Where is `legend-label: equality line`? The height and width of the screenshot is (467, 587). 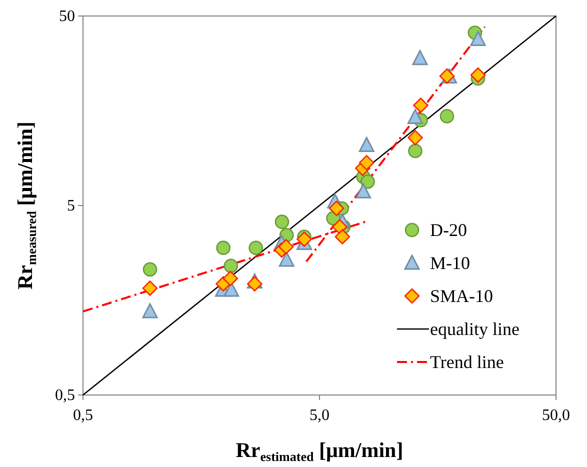
legend-label: equality line is located at coordinates (475, 329).